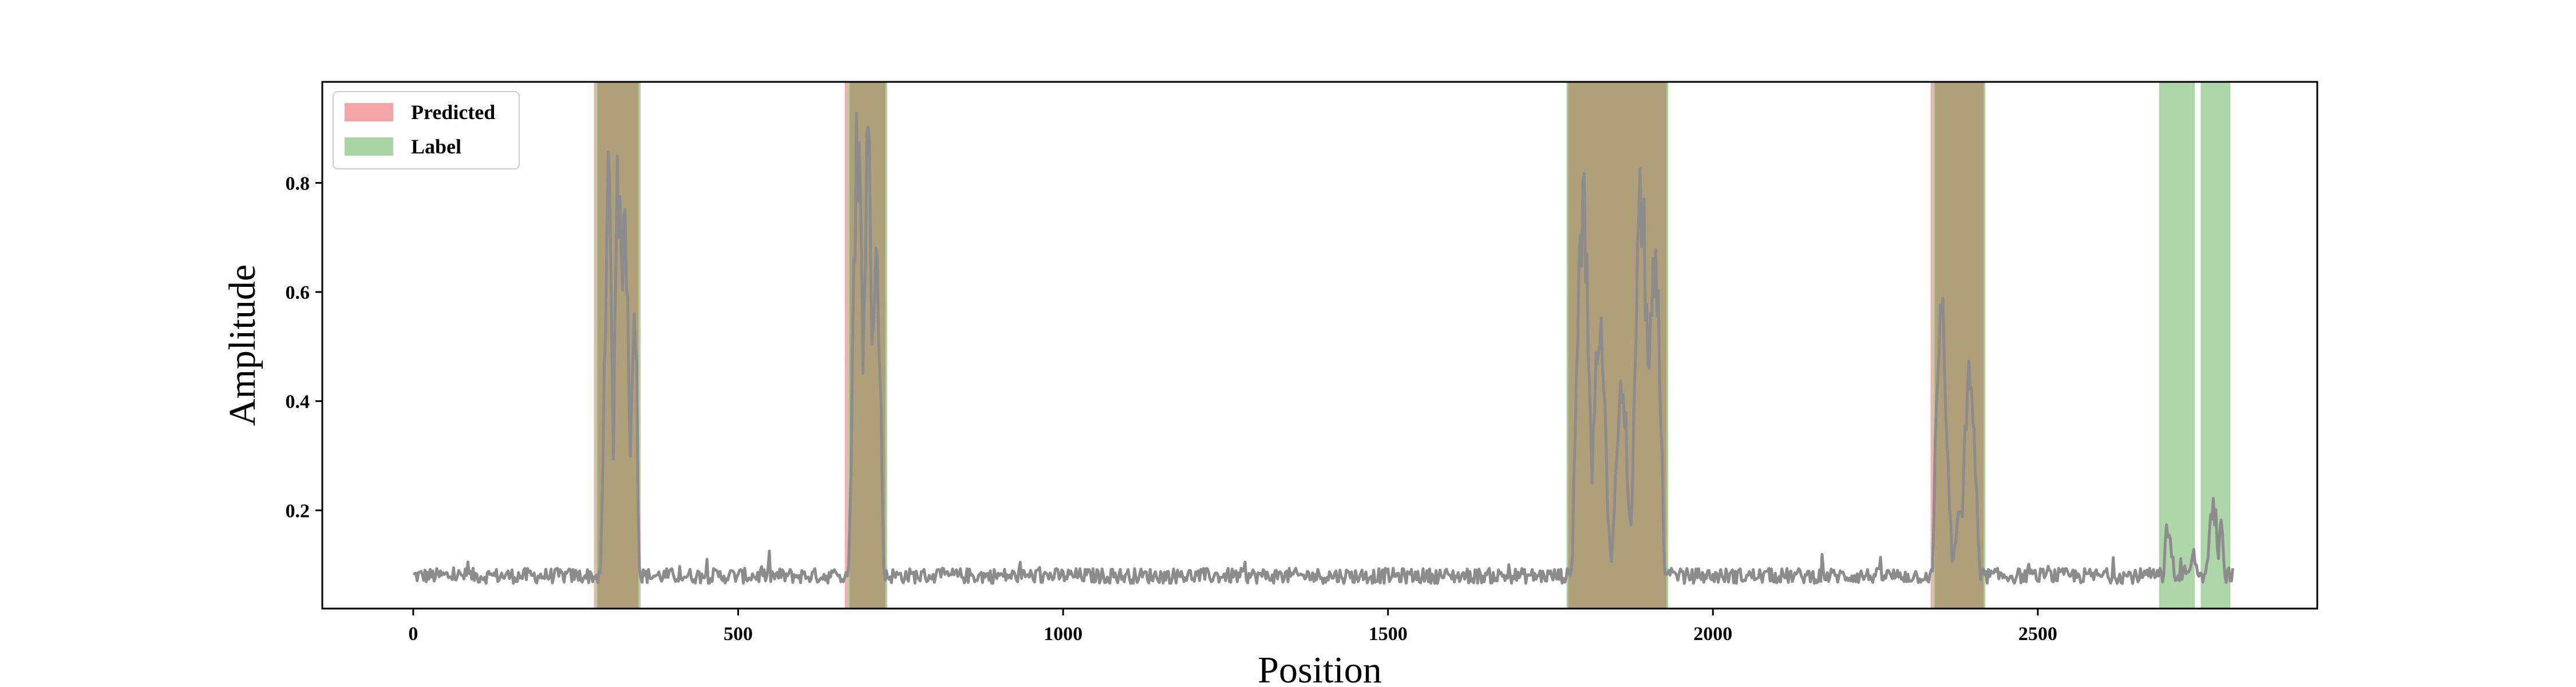  What do you see at coordinates (453, 112) in the screenshot?
I see `legend-label-predicted: Predicted` at bounding box center [453, 112].